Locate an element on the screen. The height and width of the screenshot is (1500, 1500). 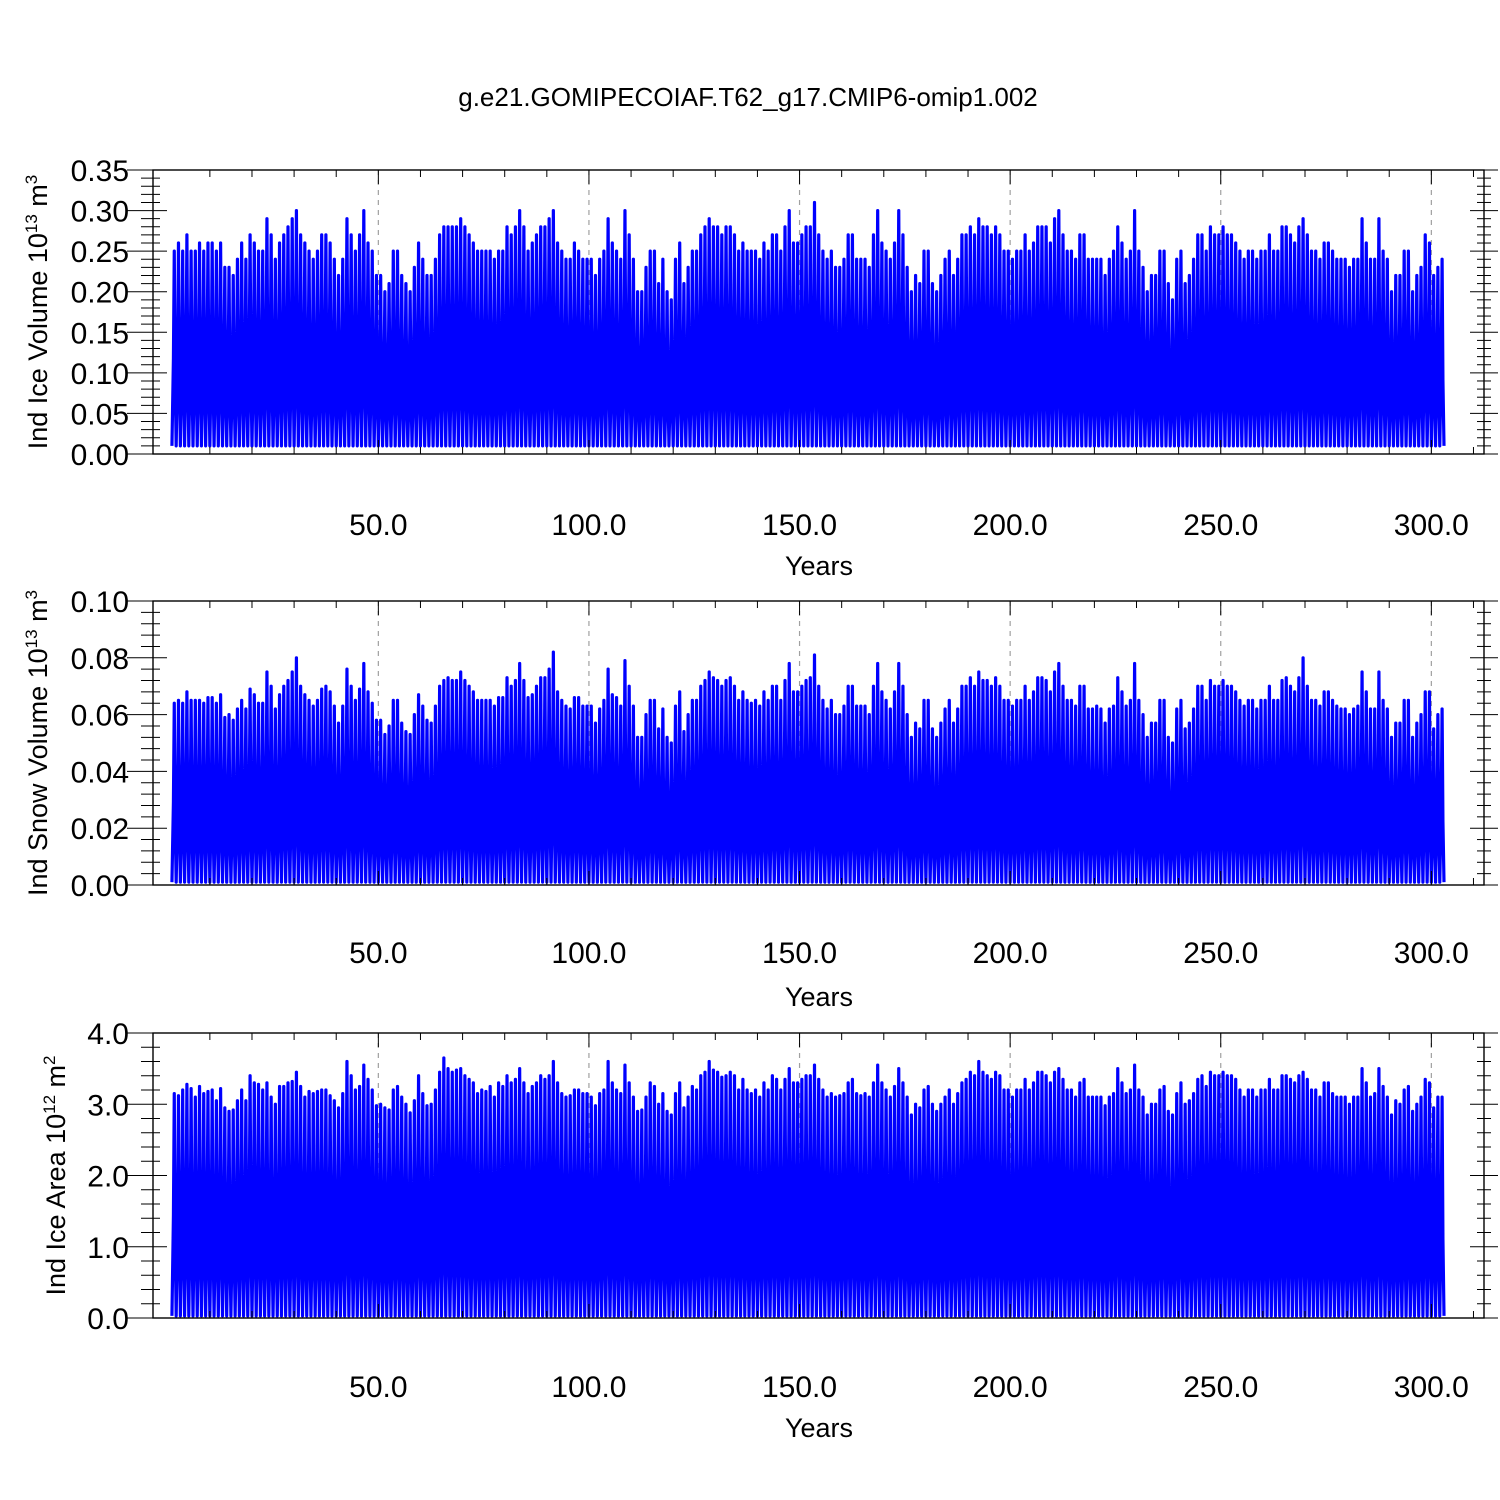
y-tick-label: 0.04 is located at coordinates (100, 772).